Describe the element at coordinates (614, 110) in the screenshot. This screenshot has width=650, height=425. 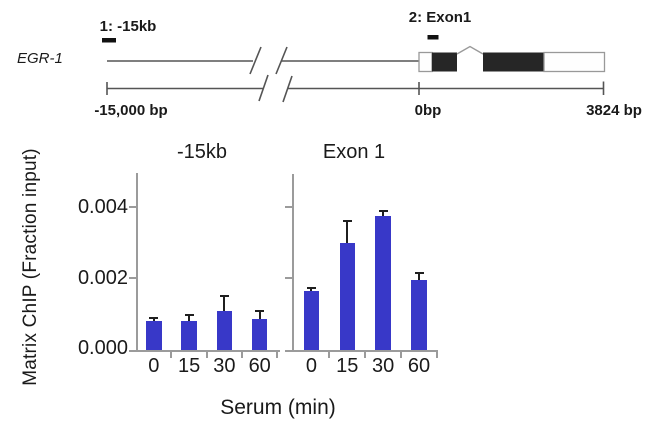
I see `scale-right-label: 3824 bp` at that location.